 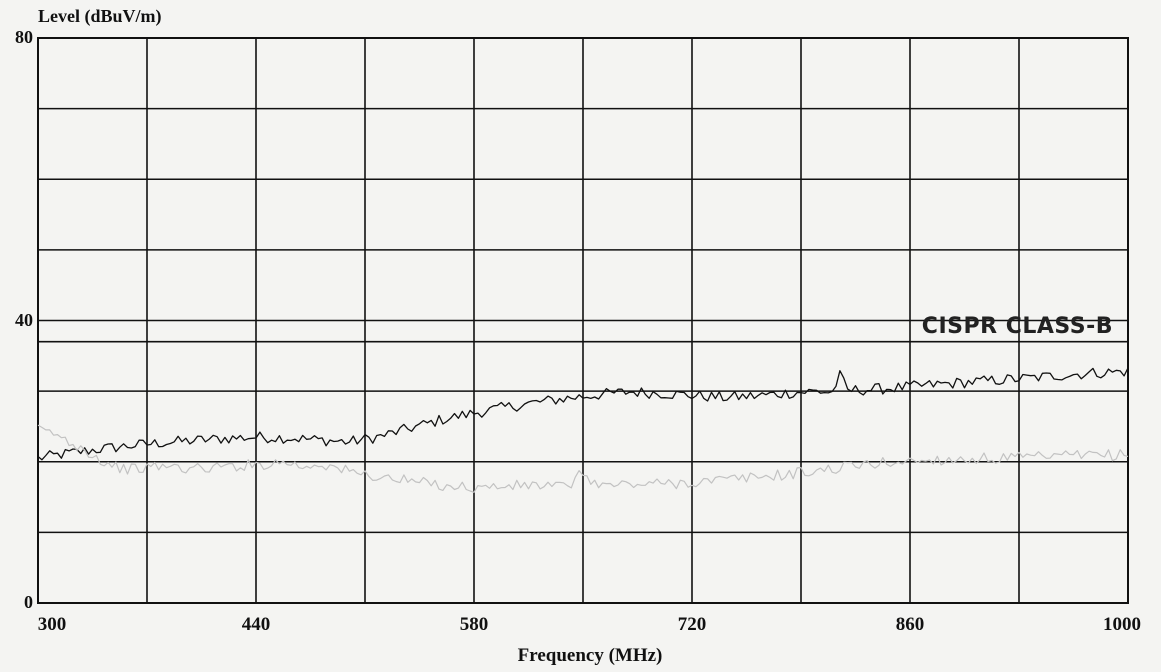 I want to click on series-line-peak, so click(x=583, y=414).